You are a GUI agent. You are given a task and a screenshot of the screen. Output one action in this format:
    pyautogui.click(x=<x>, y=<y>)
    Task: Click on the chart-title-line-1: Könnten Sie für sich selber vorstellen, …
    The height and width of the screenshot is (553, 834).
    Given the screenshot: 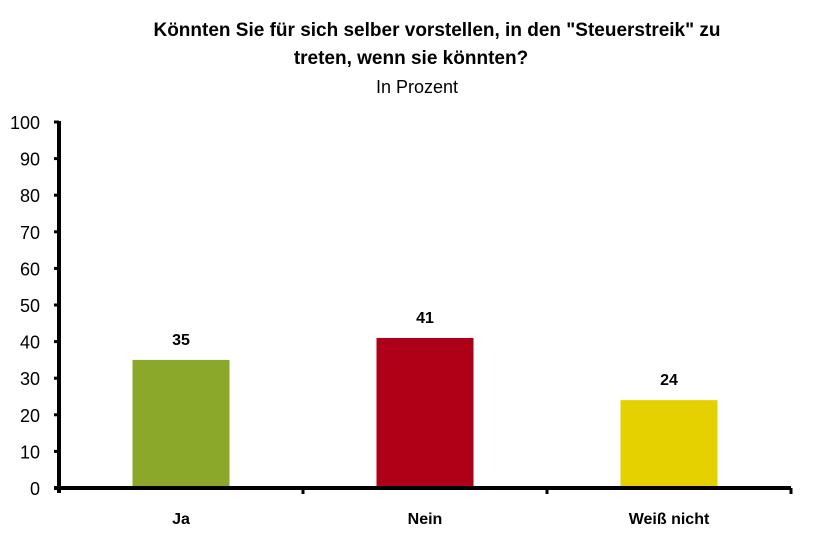 What is the action you would take?
    pyautogui.click(x=437, y=30)
    